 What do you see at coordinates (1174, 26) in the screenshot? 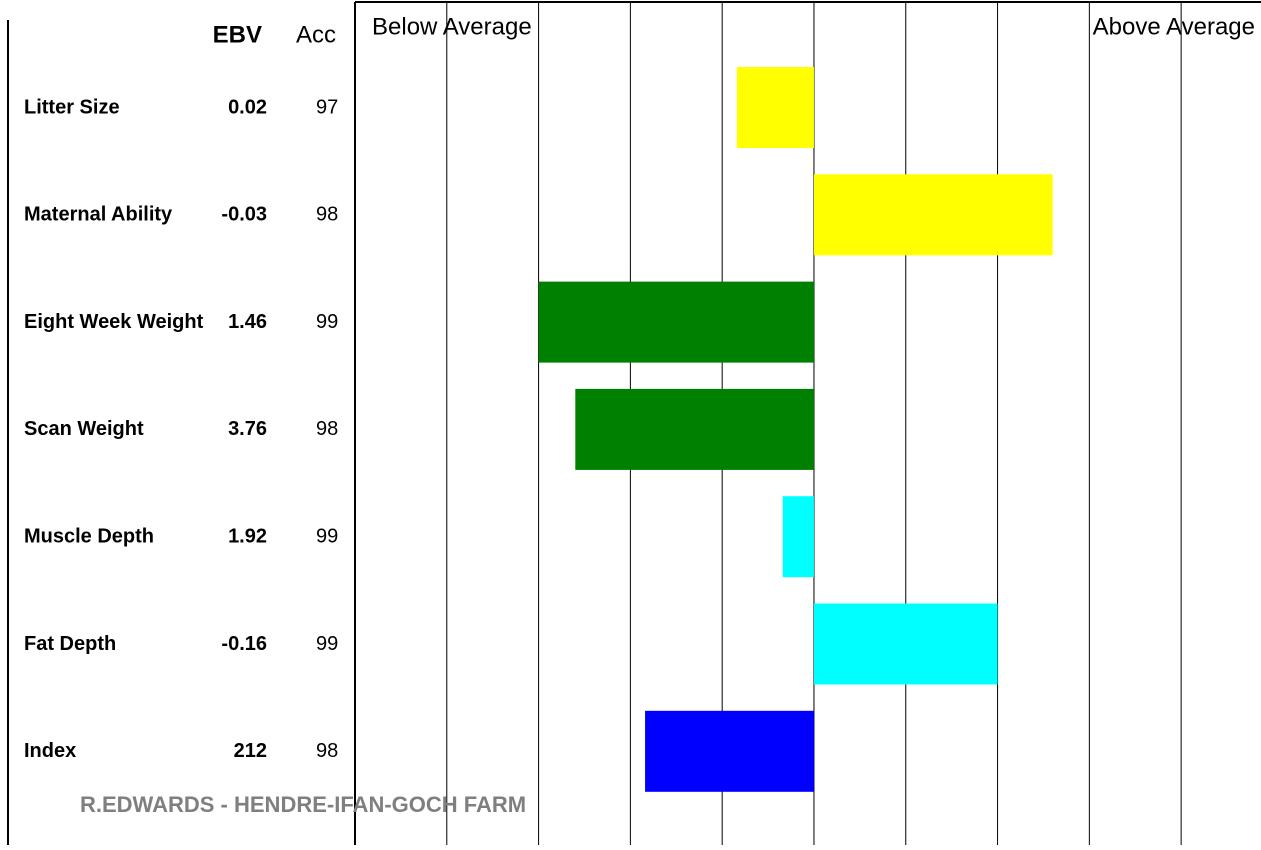
I see `above-label: Above Average` at bounding box center [1174, 26].